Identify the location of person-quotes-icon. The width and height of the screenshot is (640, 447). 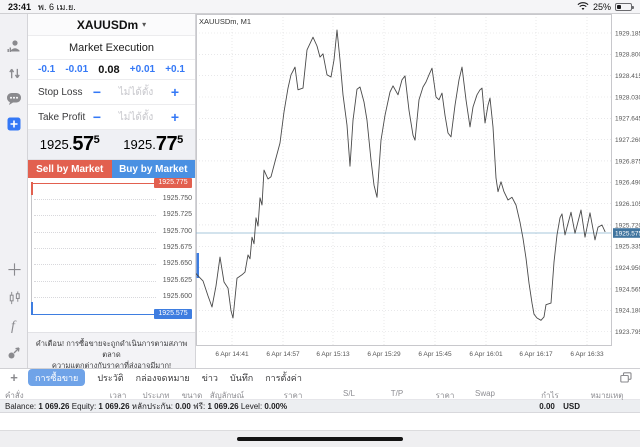
(13, 46).